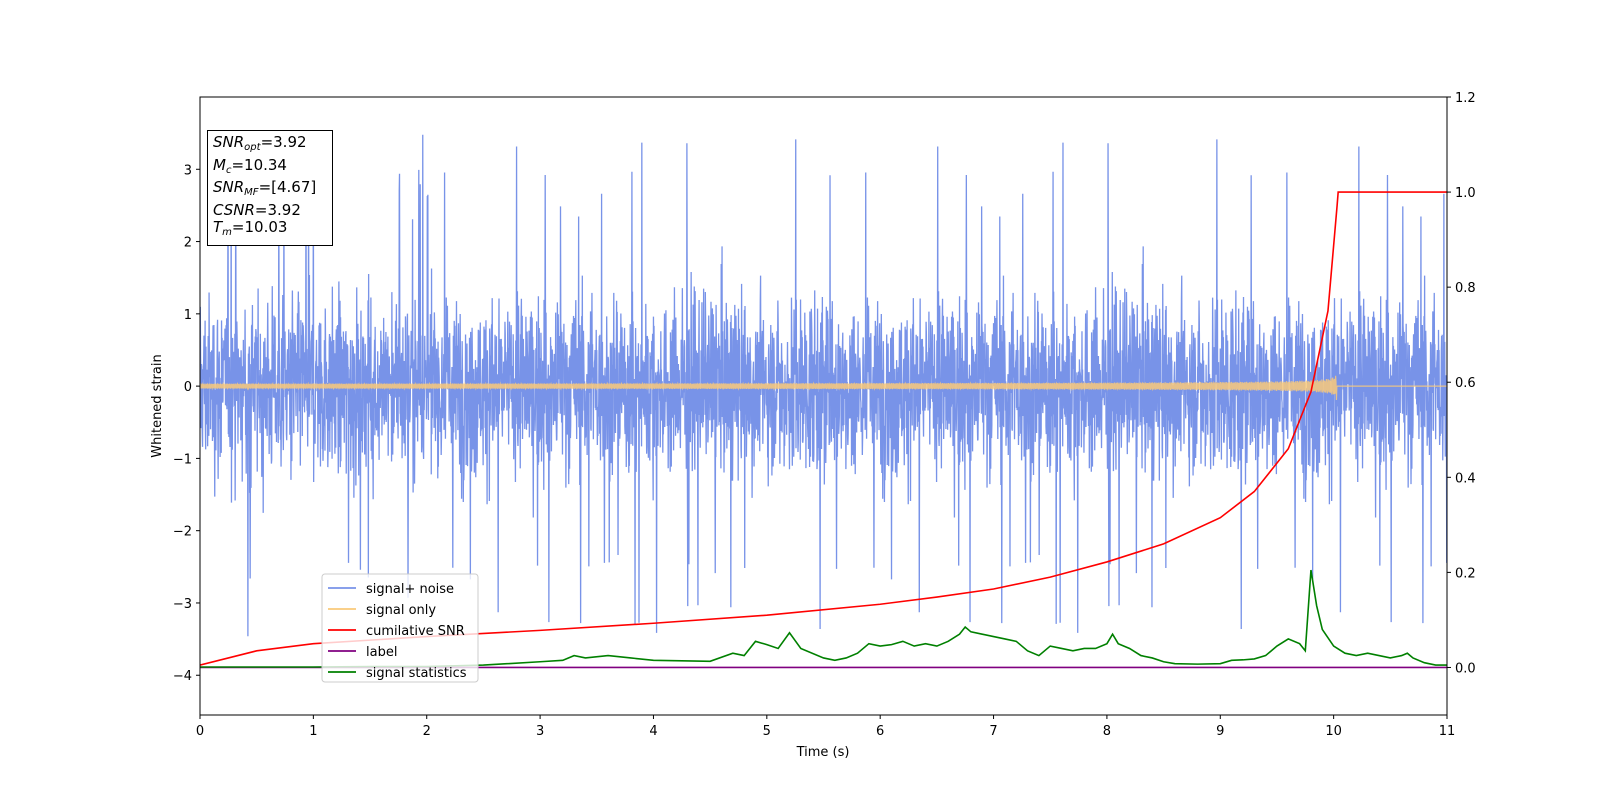  Describe the element at coordinates (260, 143) in the screenshot. I see `snr-opt-line: SNRopt=3.92` at that location.